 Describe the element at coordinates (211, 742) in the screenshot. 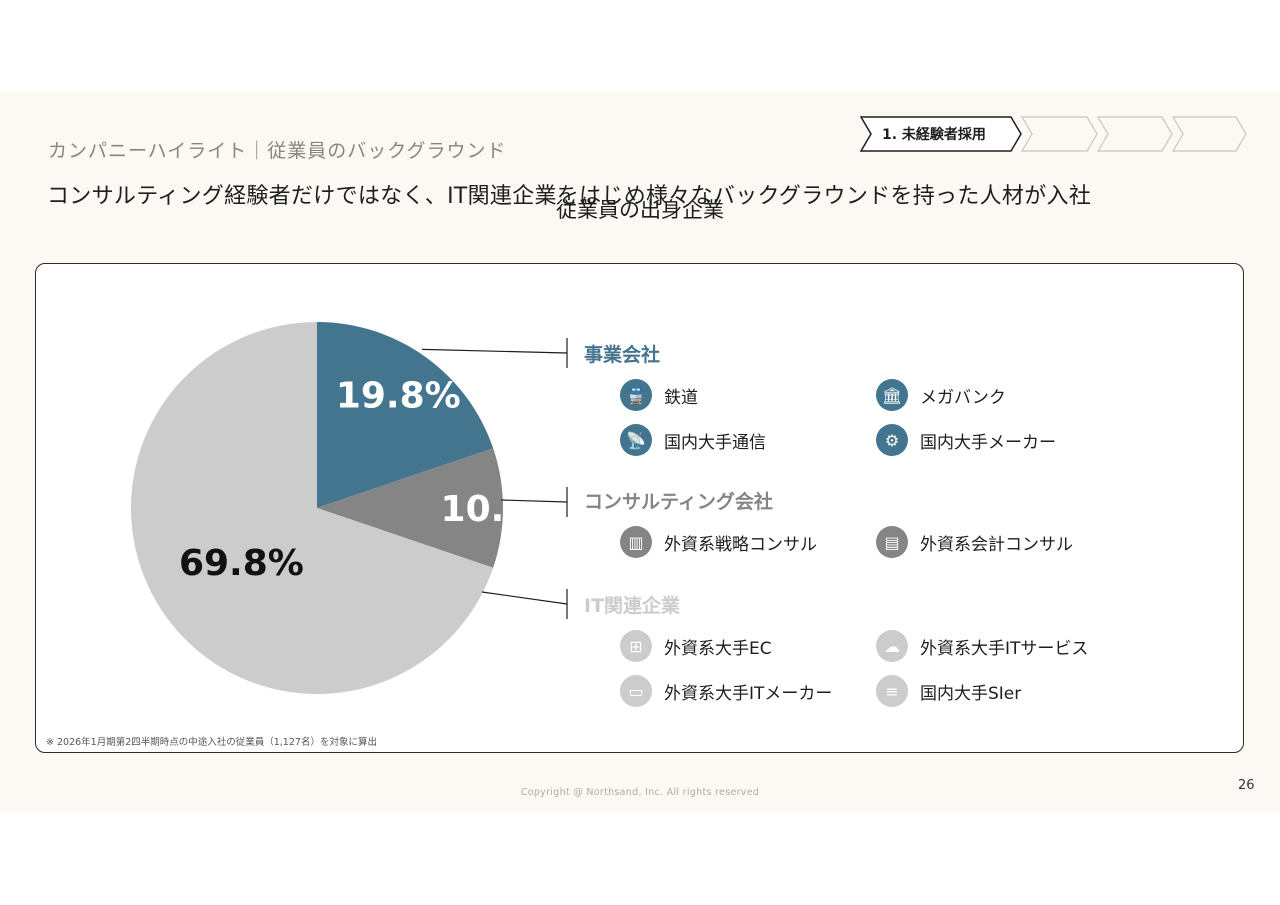

I see `footnote: ※ 2026年1月期第2四半期時点の中途入社の従業員（1,127名）を対象に算出` at that location.